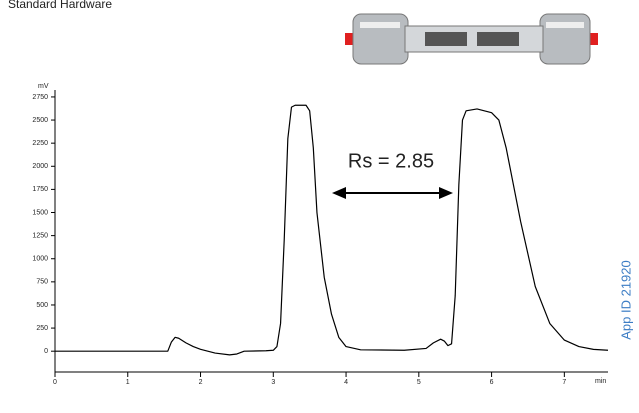 The width and height of the screenshot is (639, 413). Describe the element at coordinates (40, 97) in the screenshot. I see `y-tick-label: 2750` at that location.